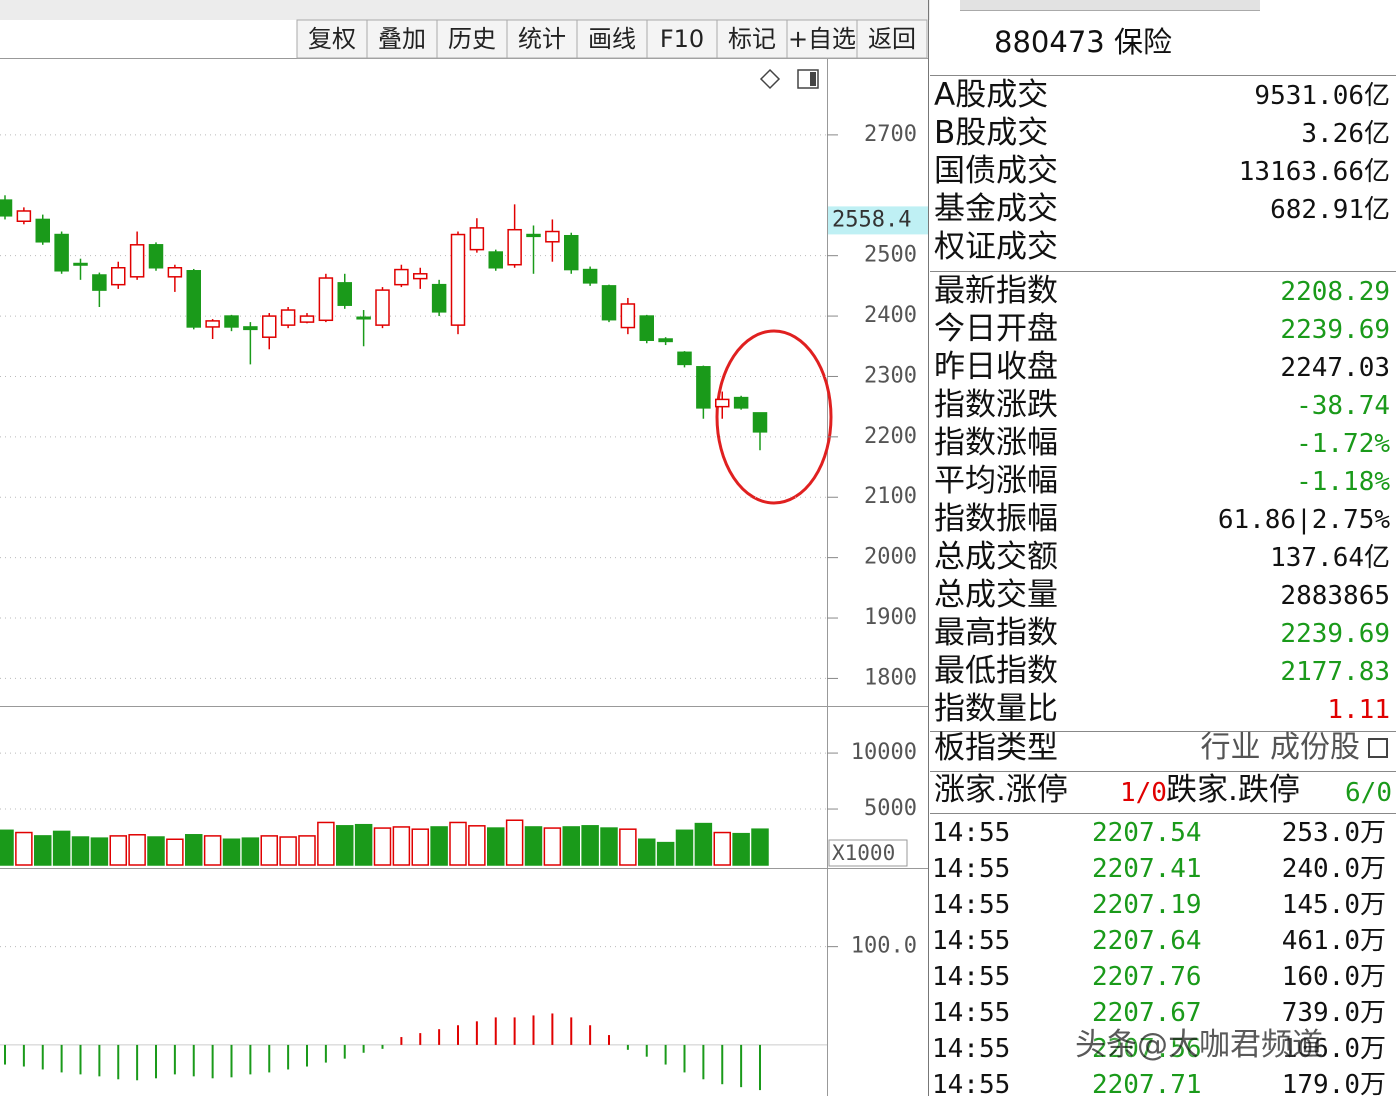 Image resolution: width=1396 pixels, height=1096 pixels. What do you see at coordinates (996, 709) in the screenshot?
I see `row-label: 指数量比` at bounding box center [996, 709].